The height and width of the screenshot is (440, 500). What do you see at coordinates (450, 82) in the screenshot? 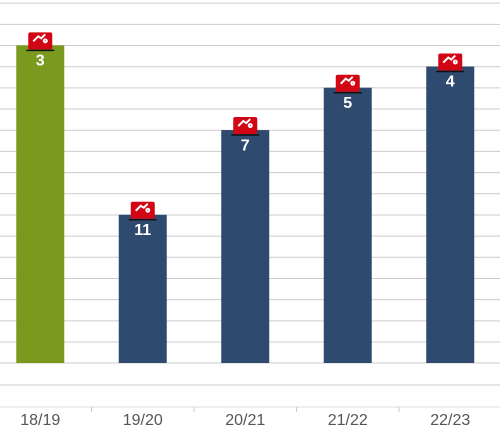
I see `value-label: 4` at bounding box center [450, 82].